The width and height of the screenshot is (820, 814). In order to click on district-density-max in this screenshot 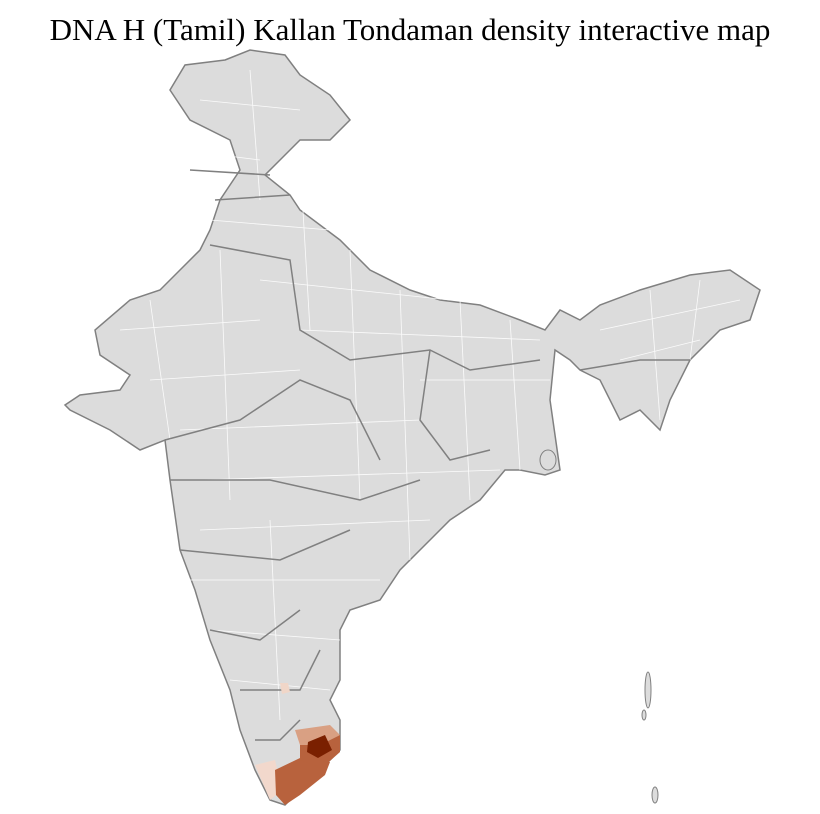, I will do `click(319, 746)`.